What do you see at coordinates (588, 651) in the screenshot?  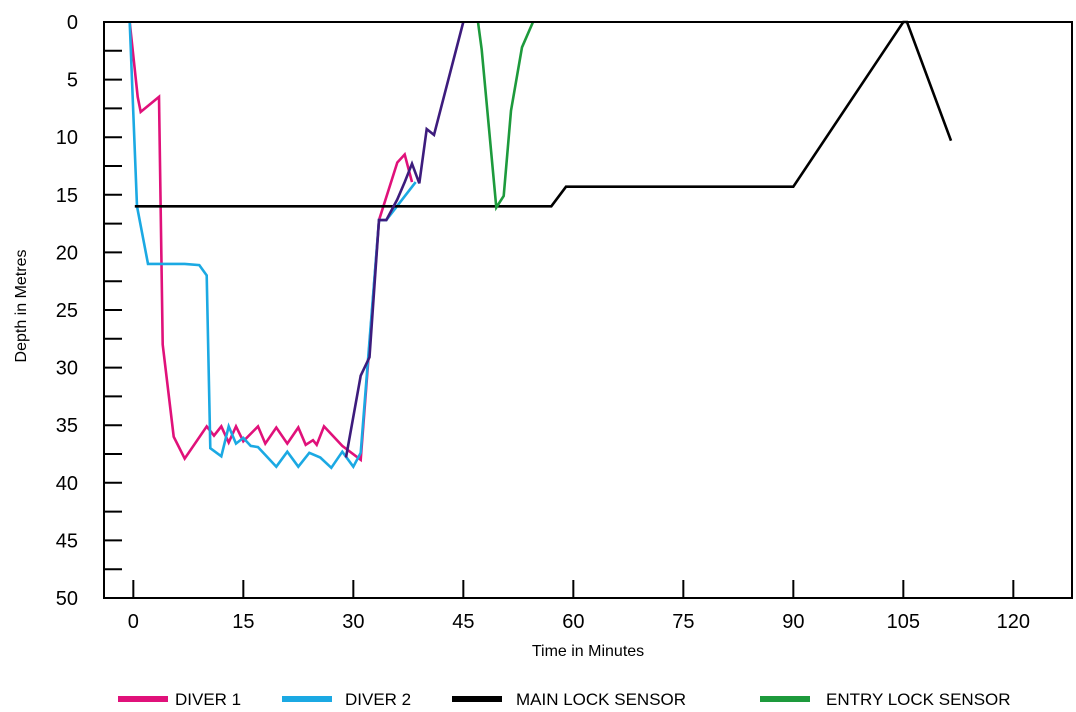 I see `x-axis-title: Time in Minutes` at bounding box center [588, 651].